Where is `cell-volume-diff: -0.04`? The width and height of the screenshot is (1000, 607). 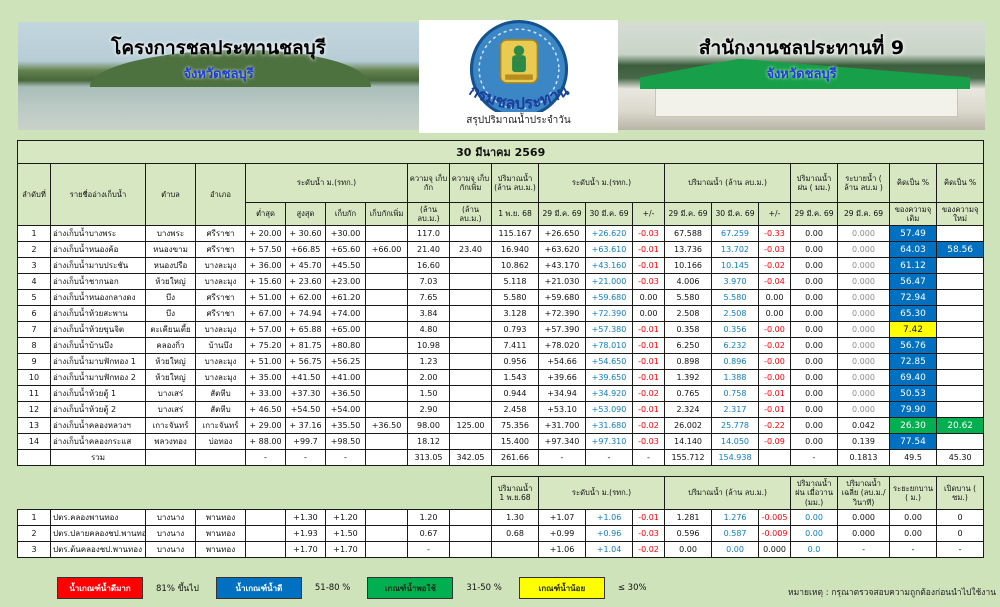
cell-volume-diff: -0.04 is located at coordinates (774, 281).